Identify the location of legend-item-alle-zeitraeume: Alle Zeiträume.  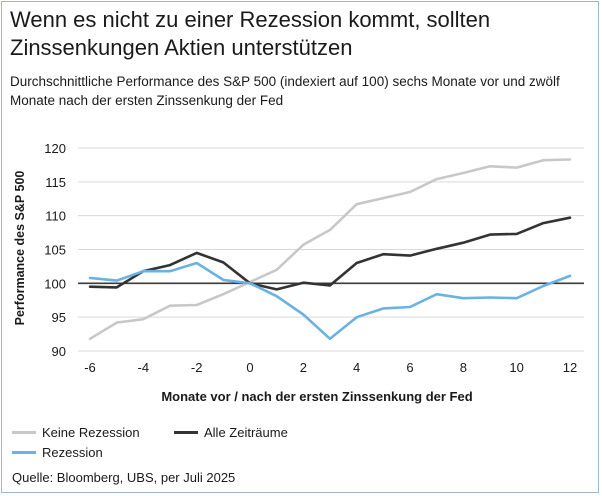
(231, 432).